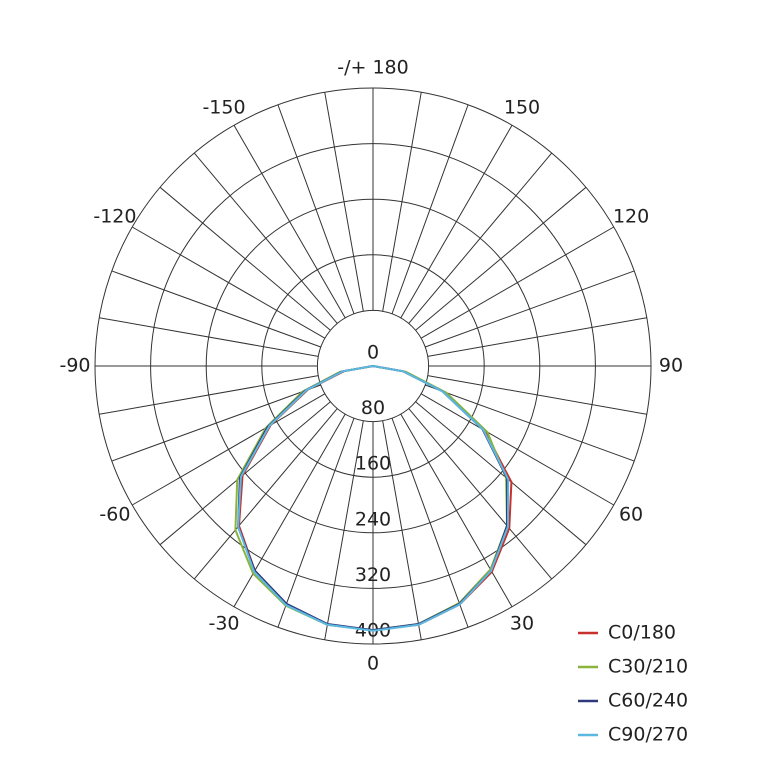 The width and height of the screenshot is (768, 772). What do you see at coordinates (522, 107) in the screenshot?
I see `theta-tick-label: 150` at bounding box center [522, 107].